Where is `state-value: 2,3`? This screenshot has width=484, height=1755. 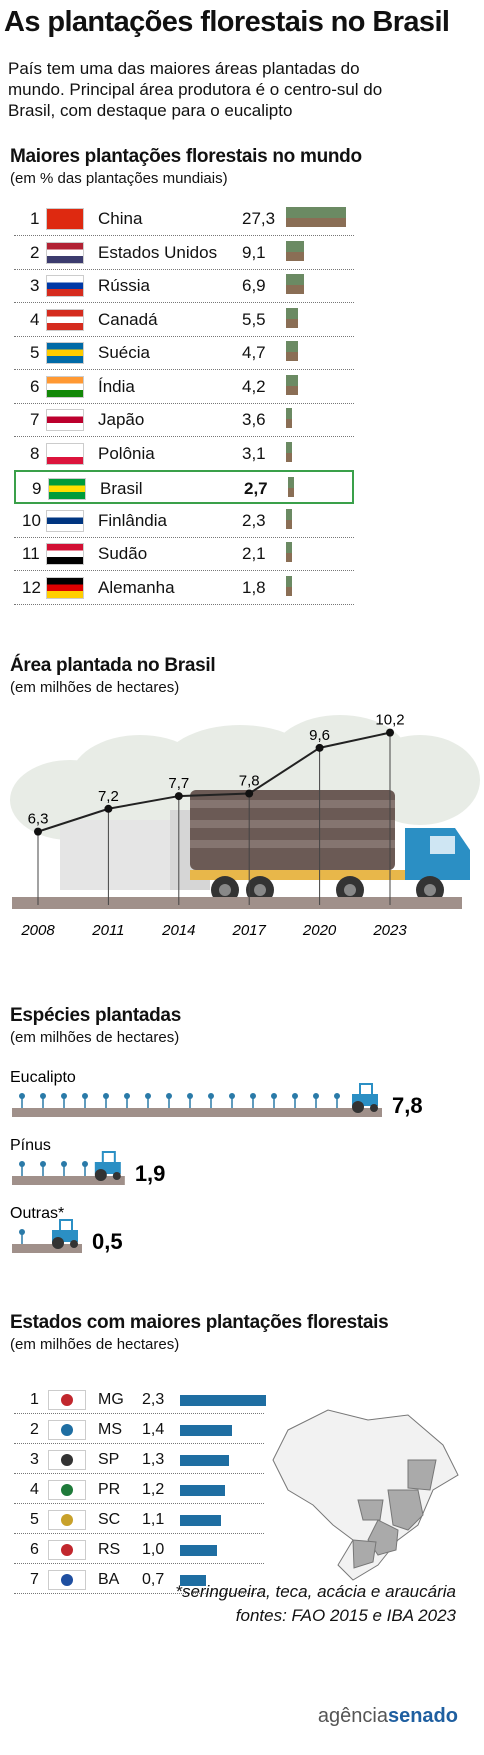 state-value: 2,3 is located at coordinates (153, 1399).